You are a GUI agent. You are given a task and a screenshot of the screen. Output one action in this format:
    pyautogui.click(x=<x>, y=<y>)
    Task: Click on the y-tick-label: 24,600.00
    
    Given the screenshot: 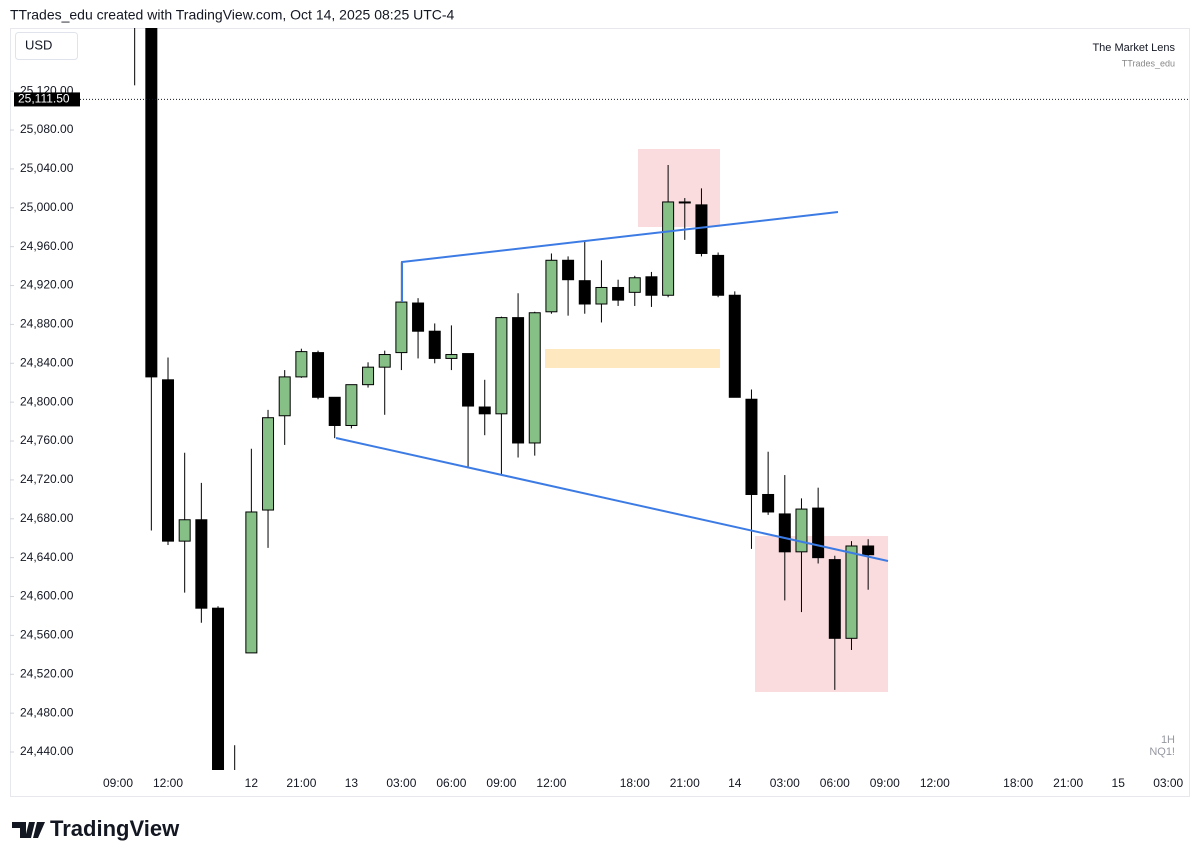 What is the action you would take?
    pyautogui.click(x=47, y=596)
    